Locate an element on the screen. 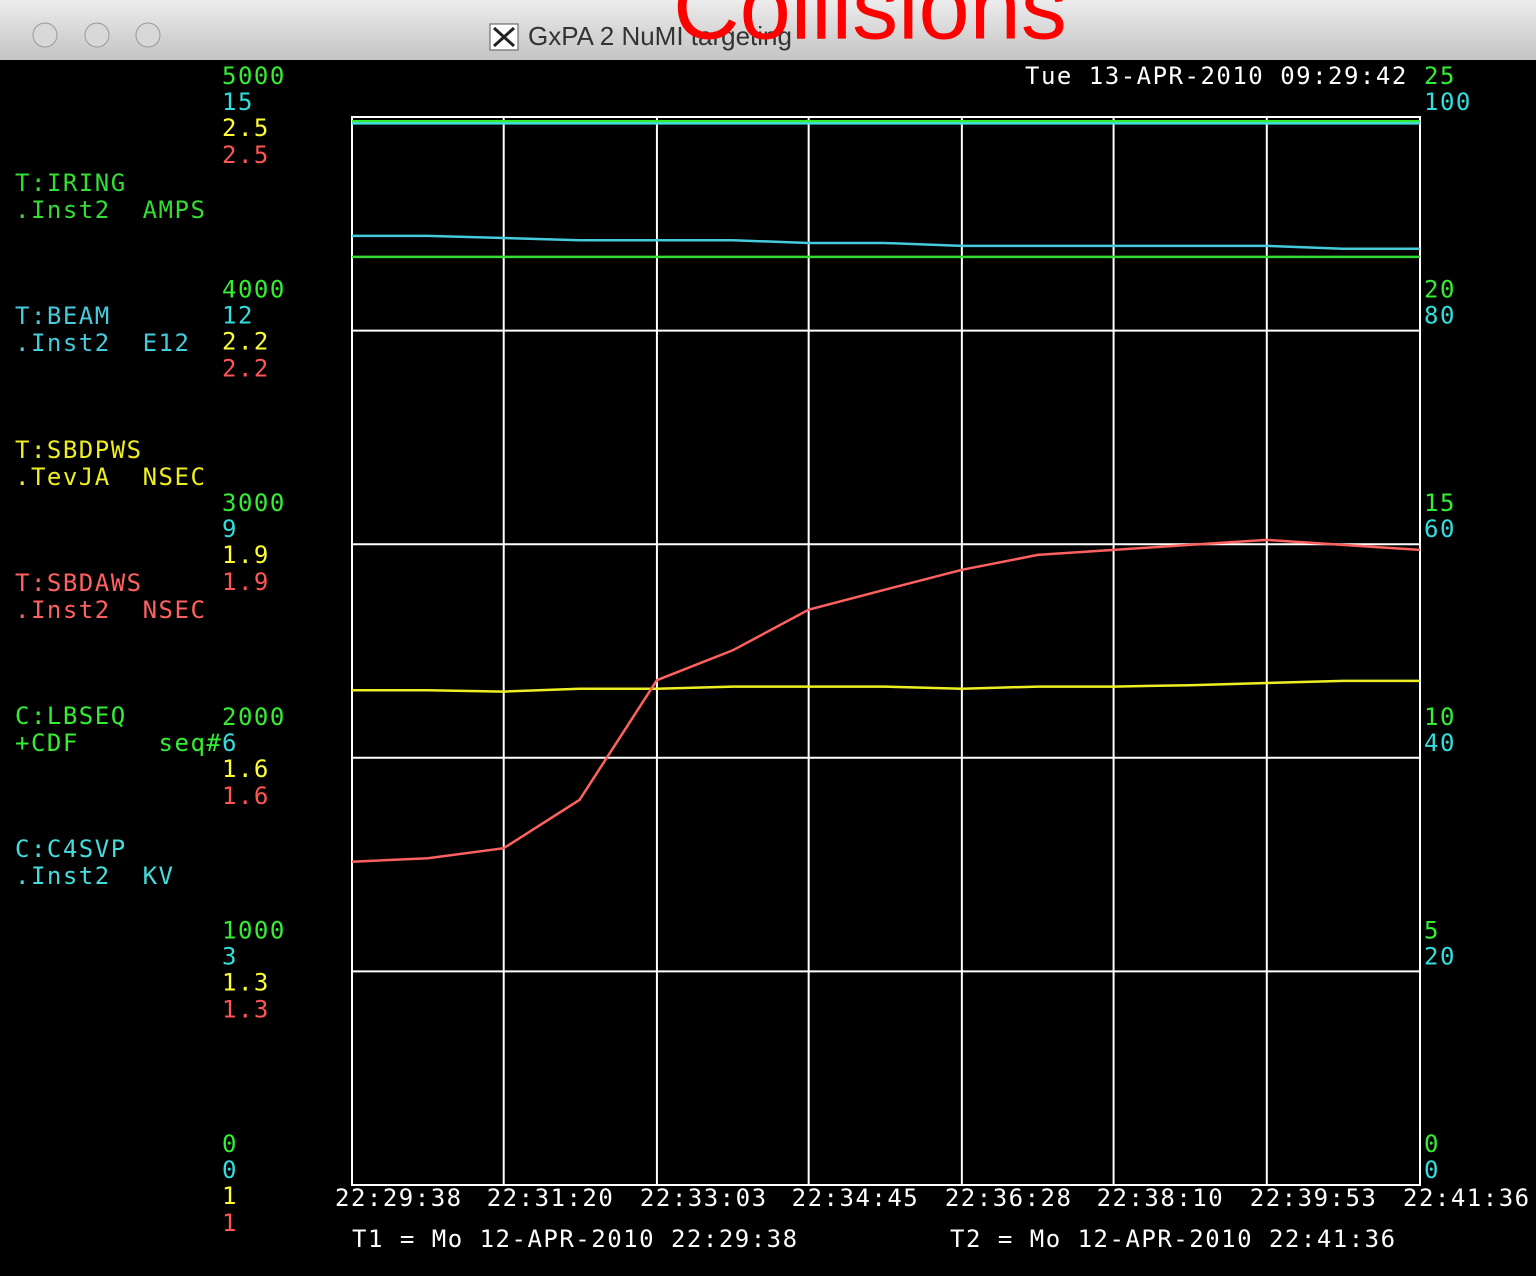  y-tick-label: 10 is located at coordinates (1440, 717).